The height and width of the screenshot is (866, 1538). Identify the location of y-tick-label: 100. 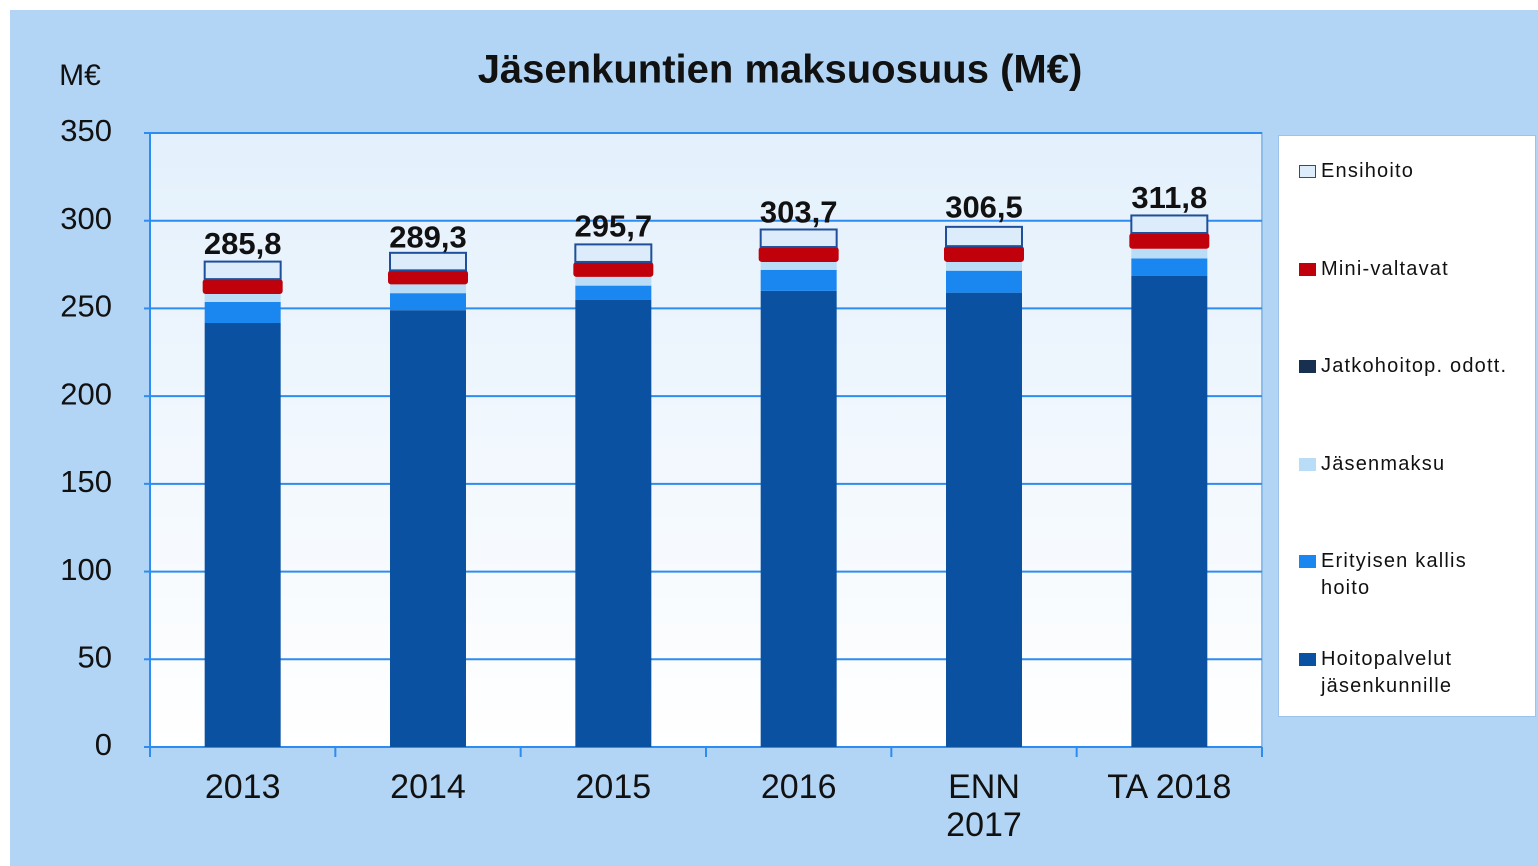
(86, 569).